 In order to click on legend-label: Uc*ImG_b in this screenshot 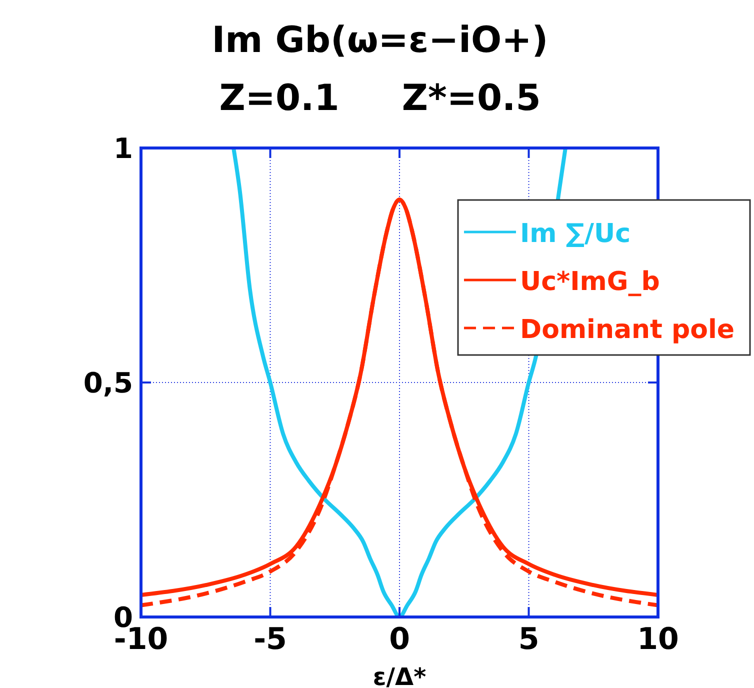, I will do `click(590, 282)`.